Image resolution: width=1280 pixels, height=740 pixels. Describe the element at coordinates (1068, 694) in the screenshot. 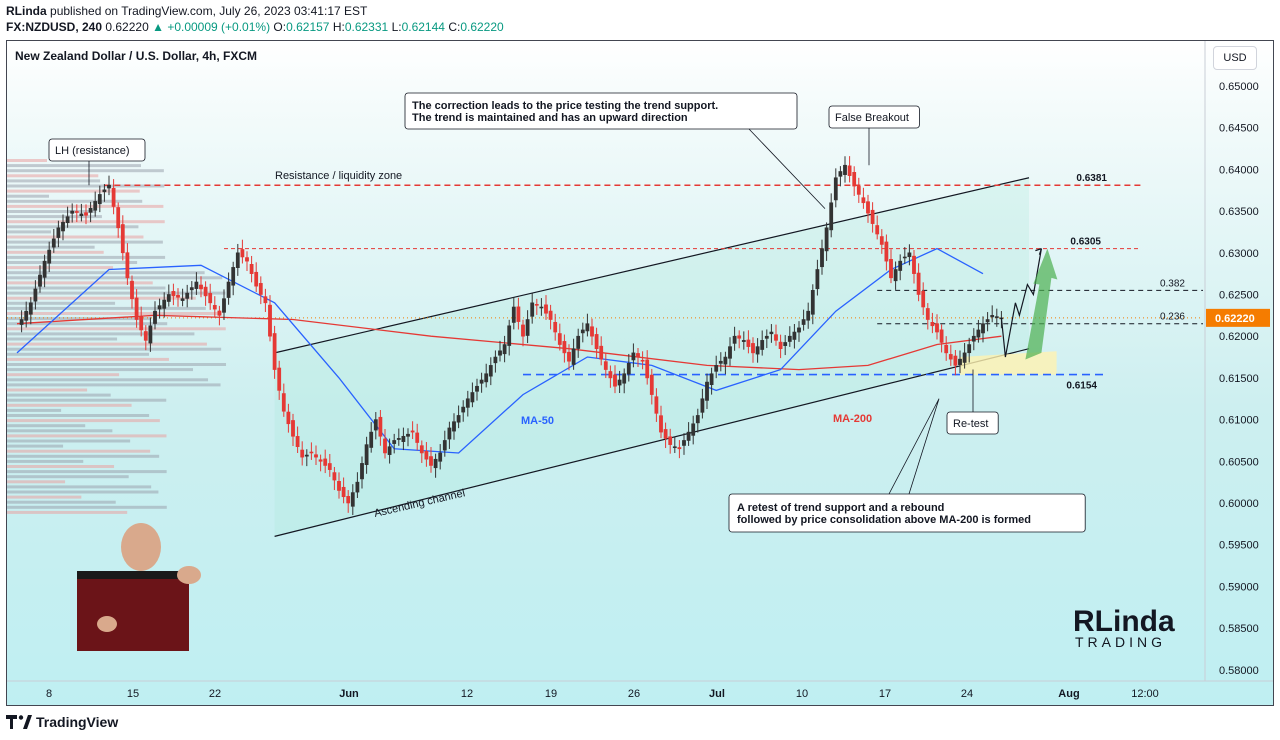

I see `time-axis-tick: Aug` at that location.